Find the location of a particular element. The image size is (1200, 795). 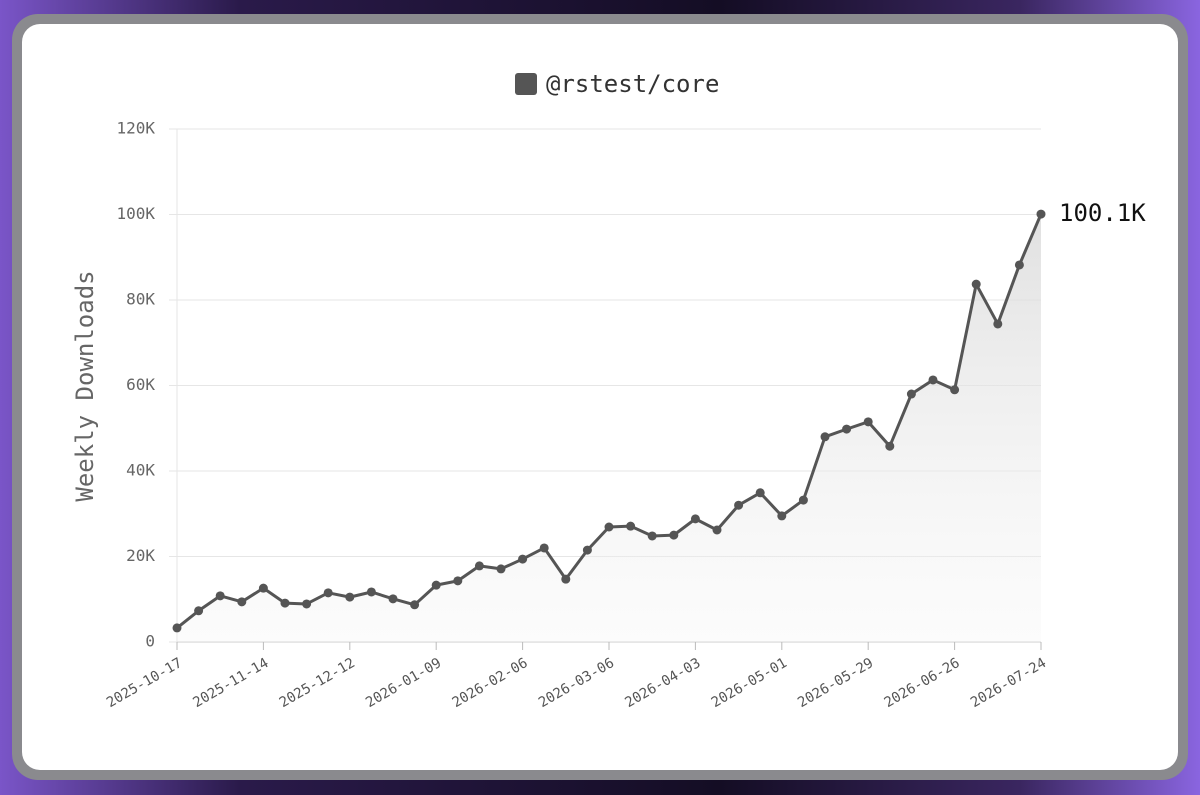

x-tick-label: 2025-10-17 is located at coordinates (144, 683).